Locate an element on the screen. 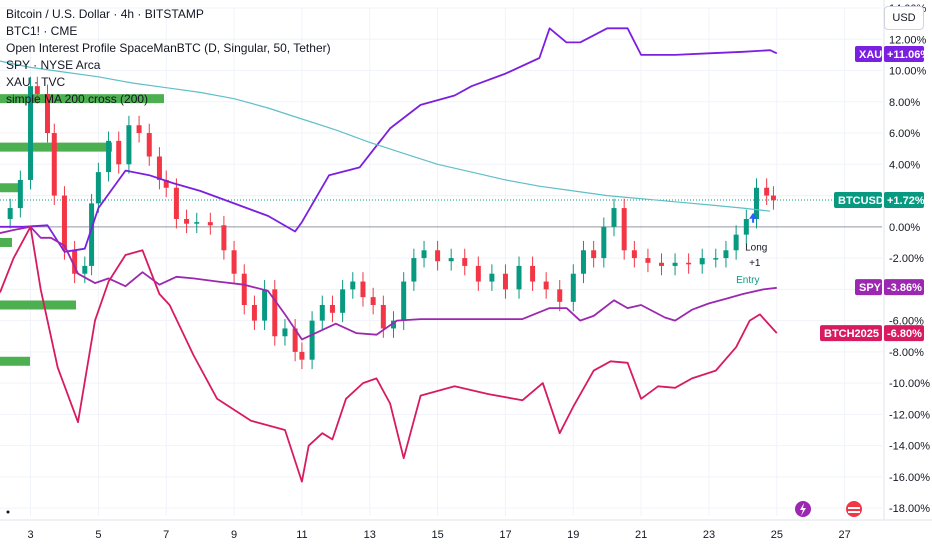 The width and height of the screenshot is (932, 550). badge-name: BTCH2025 is located at coordinates (851, 334).